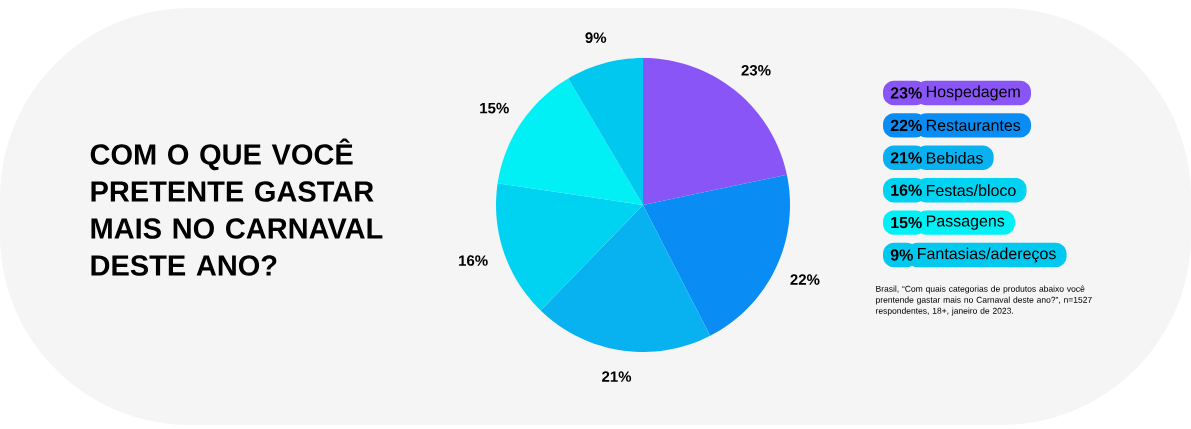 This screenshot has height=429, width=1191. What do you see at coordinates (906, 190) in the screenshot?
I see `text: 16%` at bounding box center [906, 190].